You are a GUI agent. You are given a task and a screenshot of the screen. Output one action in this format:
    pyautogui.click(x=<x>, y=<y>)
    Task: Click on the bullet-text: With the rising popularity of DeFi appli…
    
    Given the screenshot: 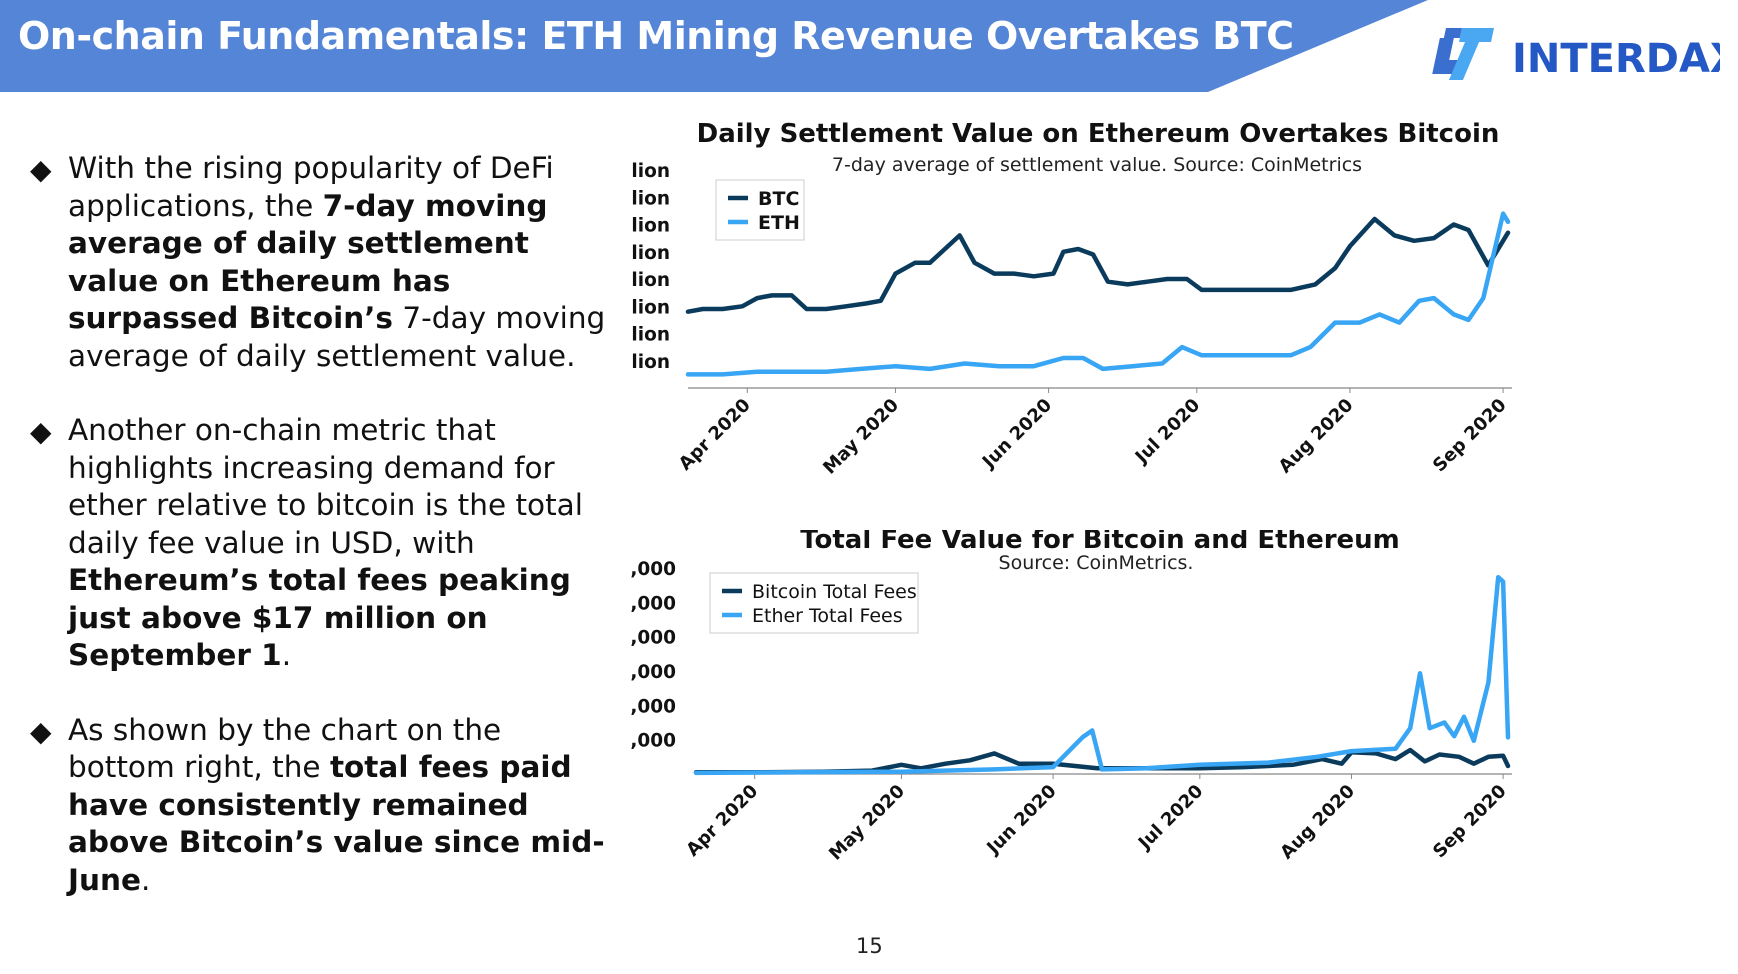 What is the action you would take?
    pyautogui.click(x=311, y=187)
    